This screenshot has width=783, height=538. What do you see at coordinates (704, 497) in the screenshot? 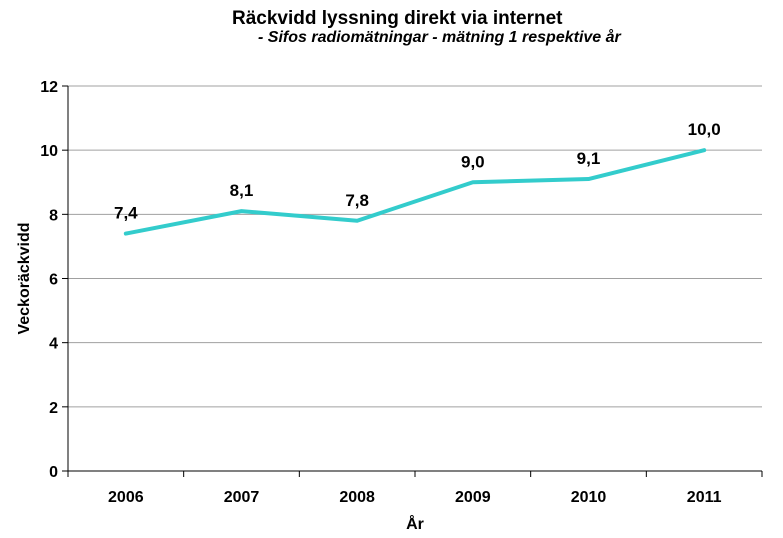
I see `x-tick-label: 2011` at bounding box center [704, 497].